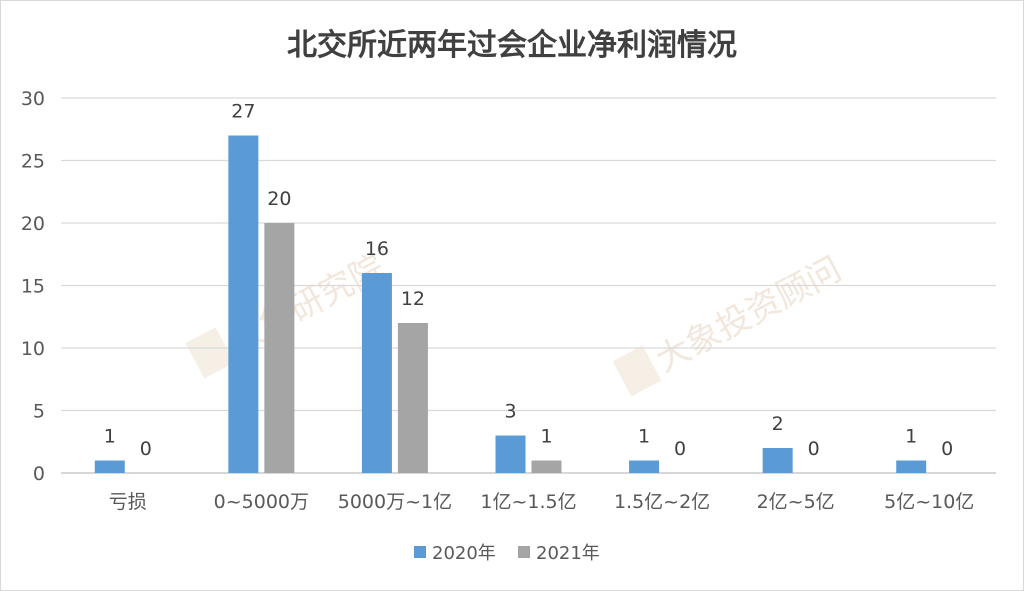 The height and width of the screenshot is (591, 1024). What do you see at coordinates (128, 502) in the screenshot?
I see `x-tick-label: 亏损` at bounding box center [128, 502].